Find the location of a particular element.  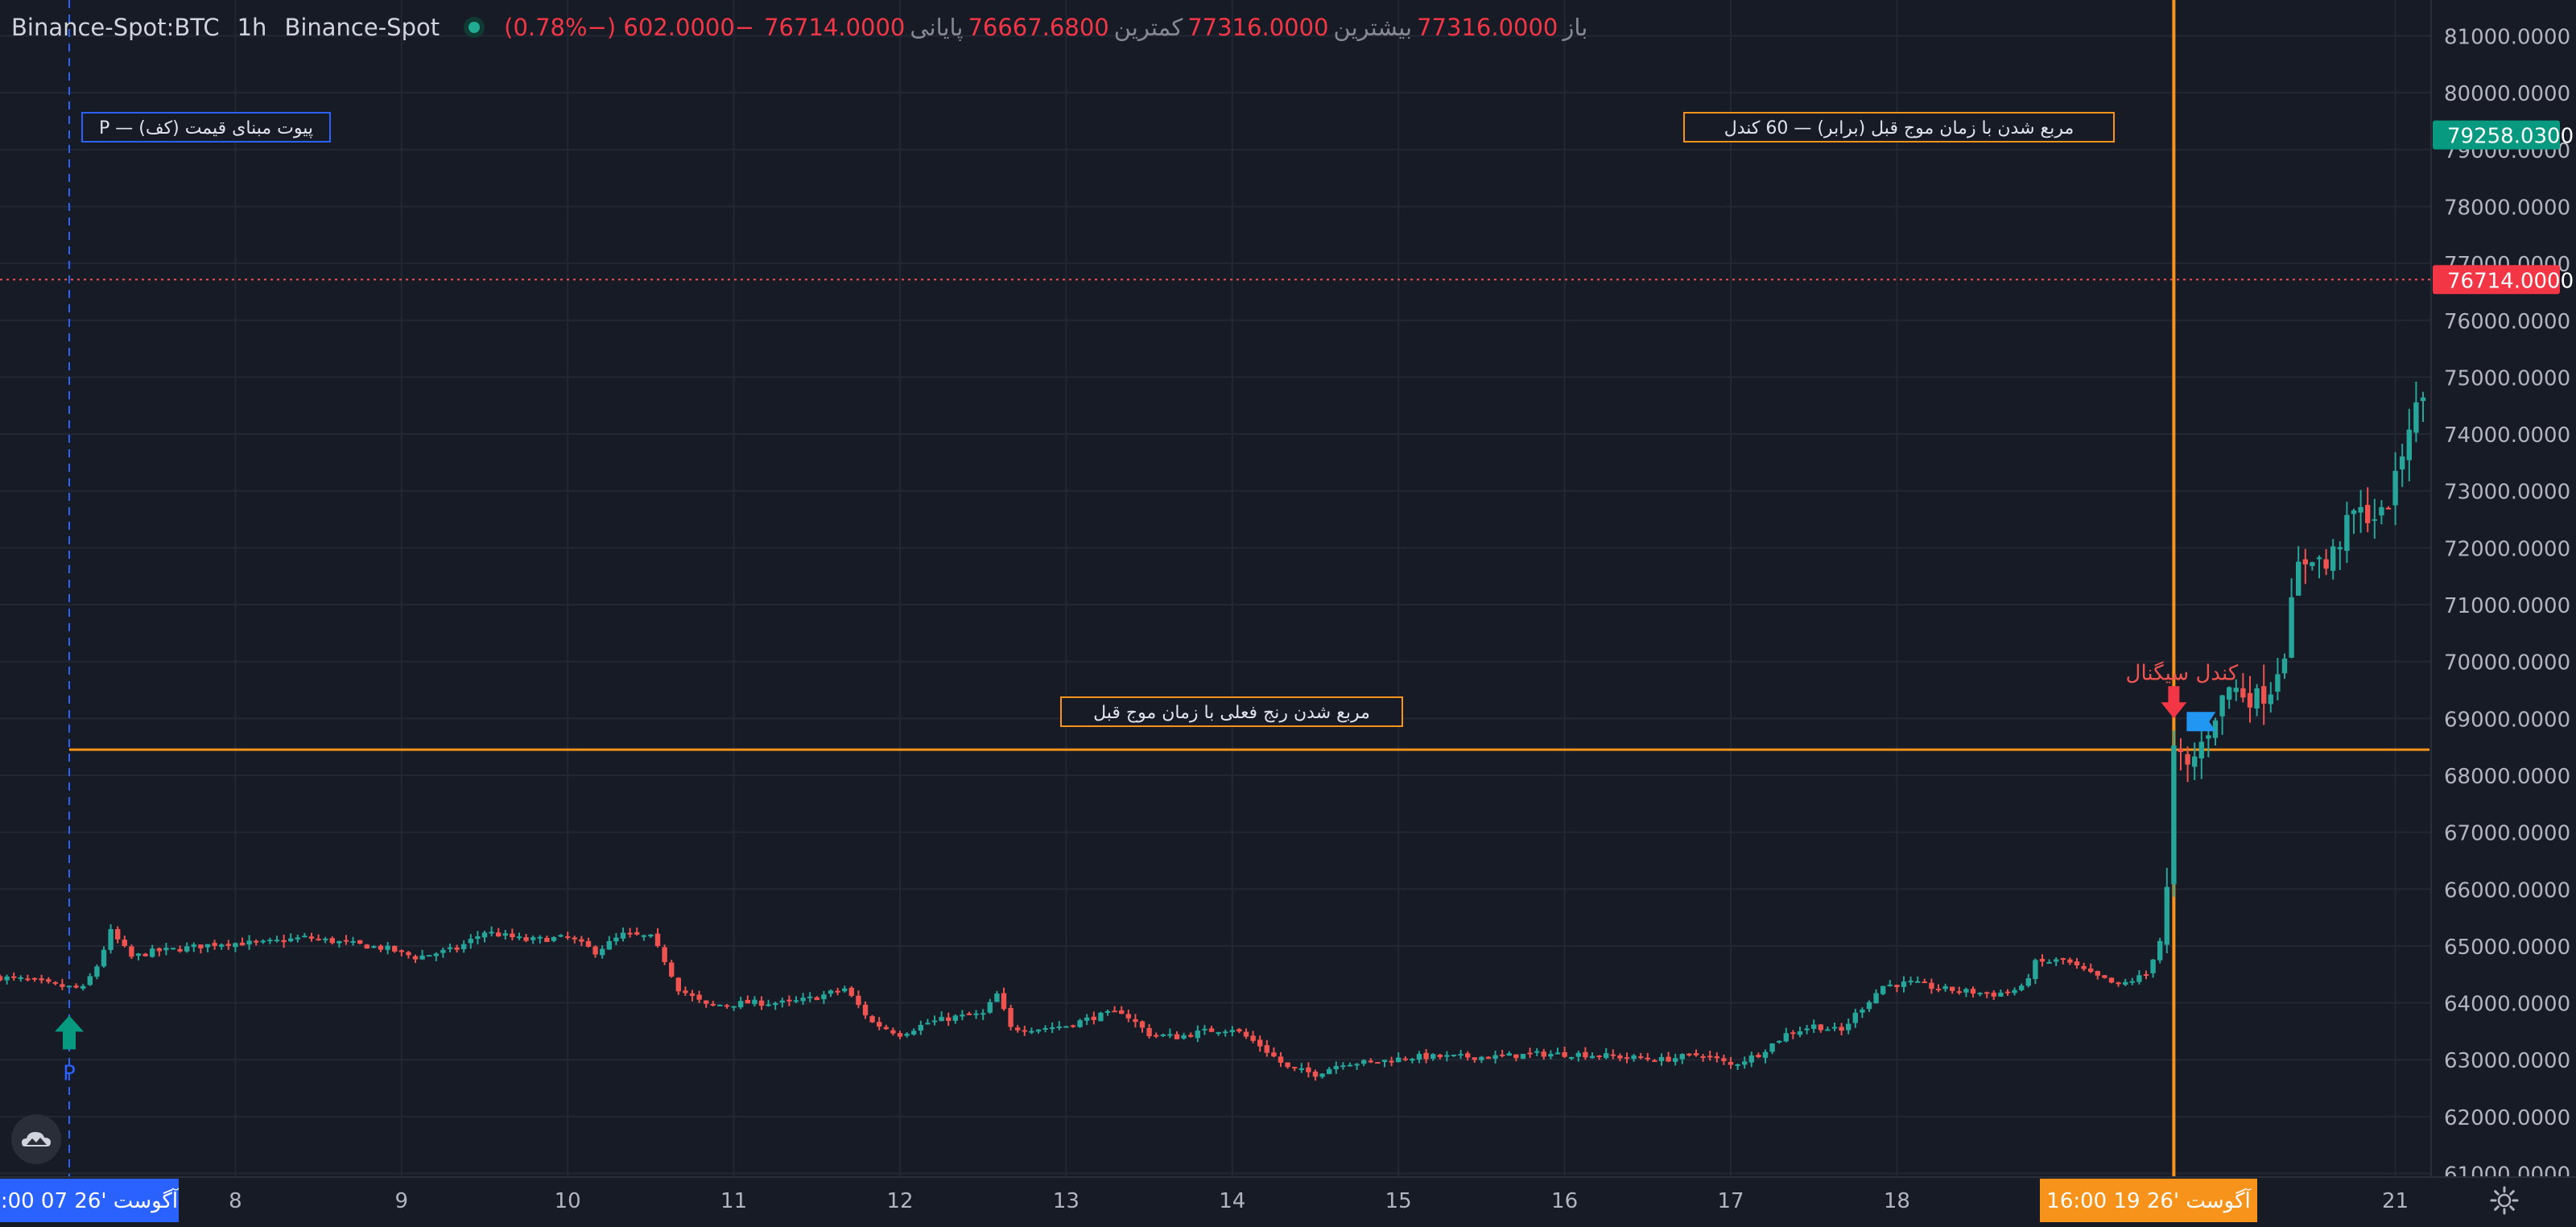

symbol-name: Binance-Spot:BTC is located at coordinates (116, 27).